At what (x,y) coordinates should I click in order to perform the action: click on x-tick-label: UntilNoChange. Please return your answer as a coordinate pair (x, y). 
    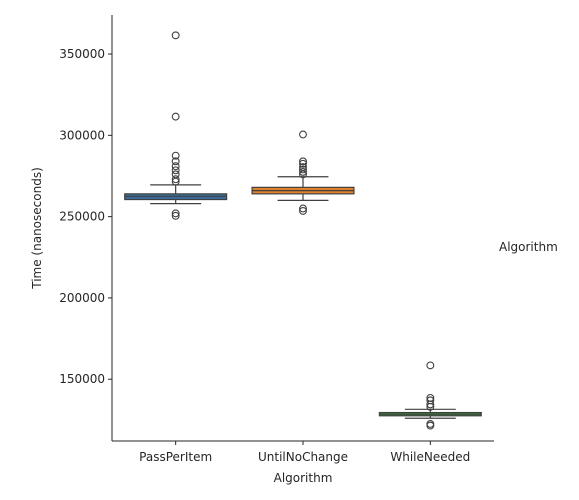
    Looking at the image, I should click on (303, 457).